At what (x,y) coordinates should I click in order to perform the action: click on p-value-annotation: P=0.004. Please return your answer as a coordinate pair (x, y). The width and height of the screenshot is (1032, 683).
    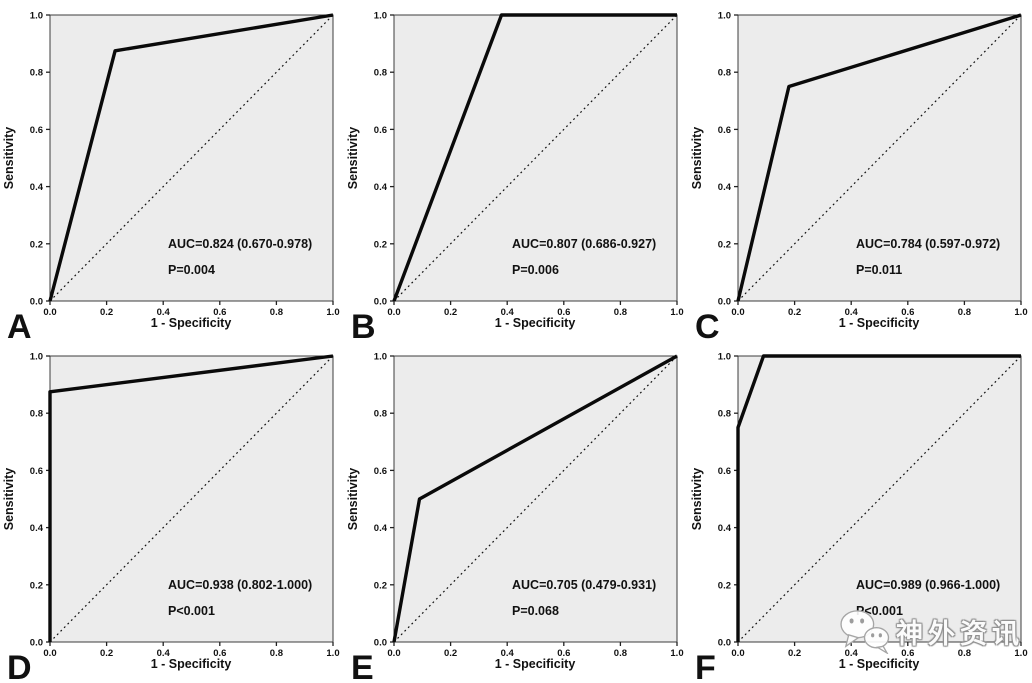
    Looking at the image, I should click on (191, 270).